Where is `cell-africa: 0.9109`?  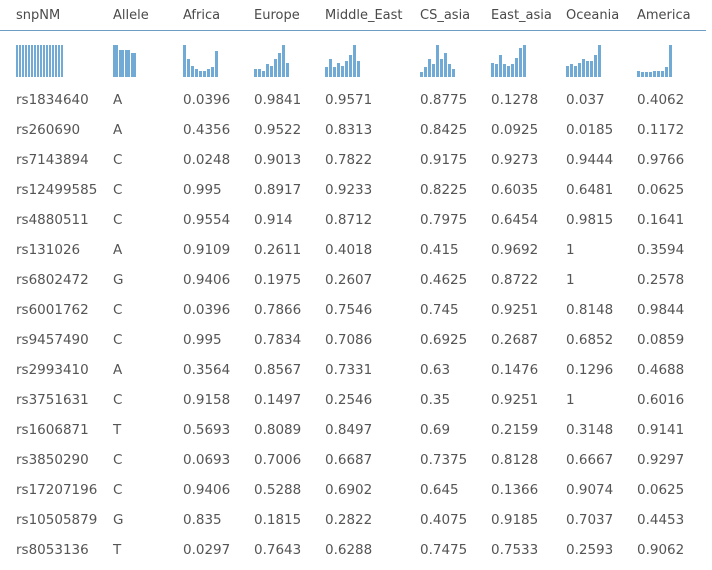
cell-africa: 0.9109 is located at coordinates (207, 250).